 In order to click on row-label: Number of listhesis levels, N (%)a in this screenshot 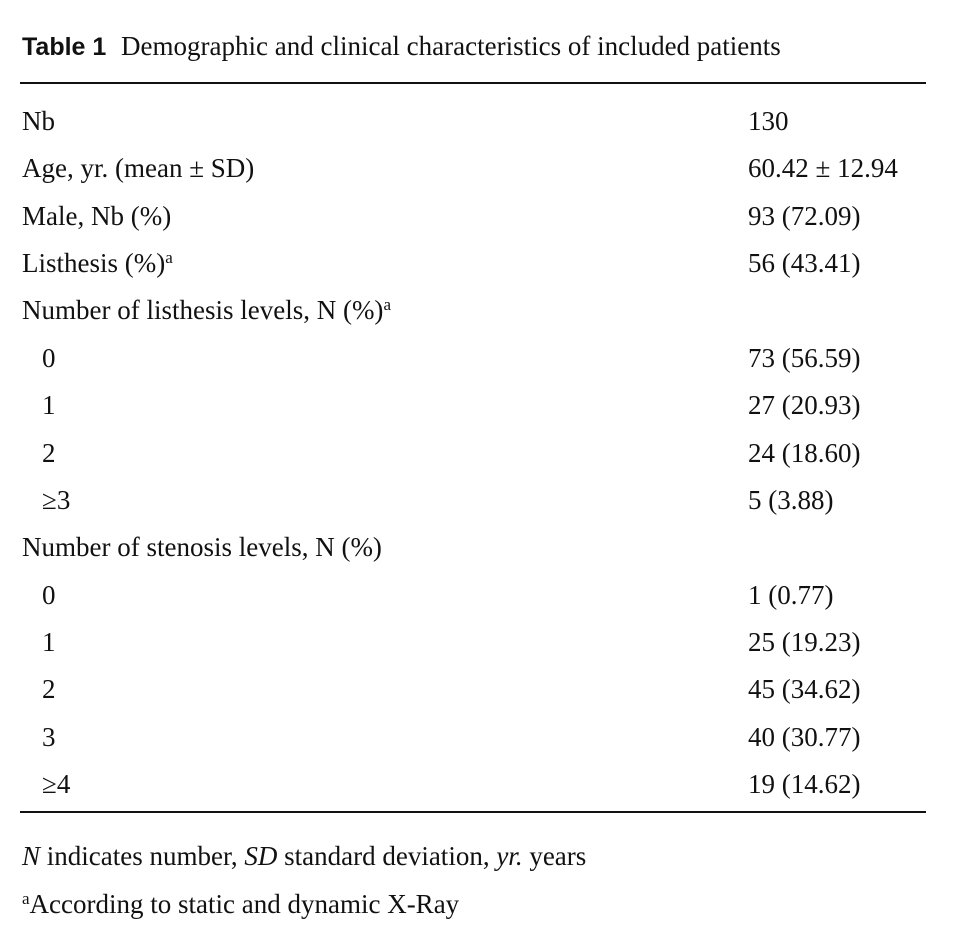, I will do `click(206, 310)`.